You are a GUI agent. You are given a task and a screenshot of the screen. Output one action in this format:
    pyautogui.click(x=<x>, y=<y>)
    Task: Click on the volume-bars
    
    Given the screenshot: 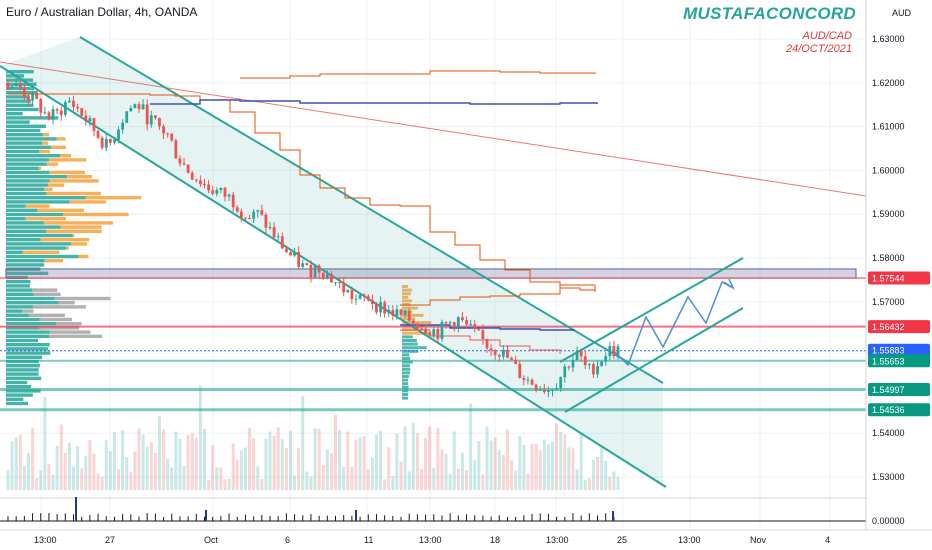 What is the action you would take?
    pyautogui.click(x=313, y=437)
    